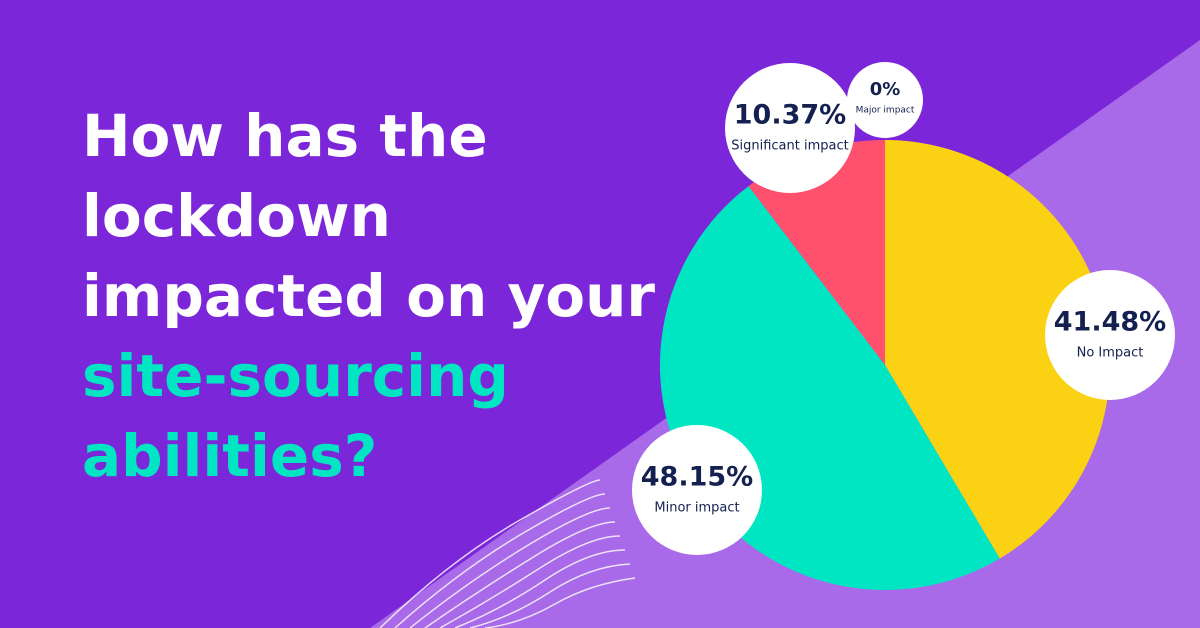  I want to click on category-label: Minor impact, so click(696, 508).